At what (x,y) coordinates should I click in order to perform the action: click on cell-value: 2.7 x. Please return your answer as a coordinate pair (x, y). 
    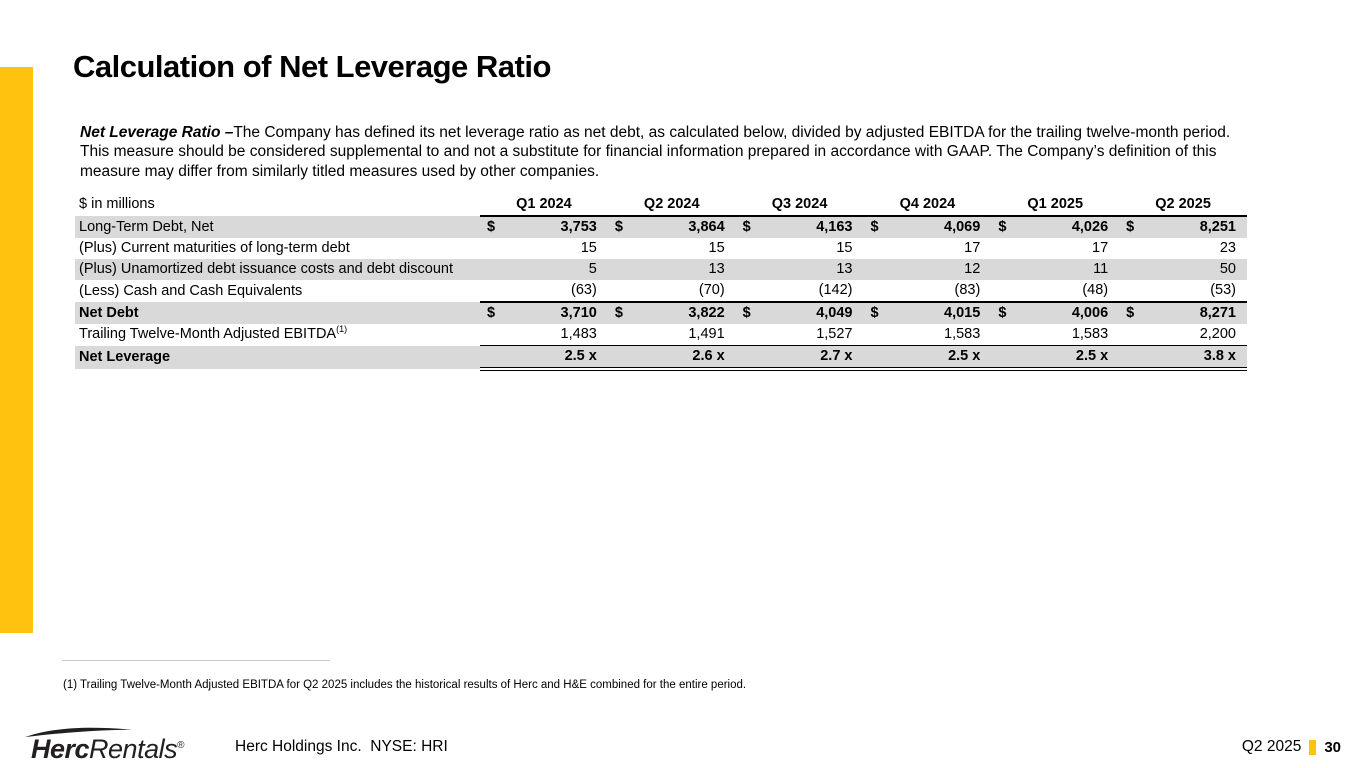
    Looking at the image, I should click on (799, 358).